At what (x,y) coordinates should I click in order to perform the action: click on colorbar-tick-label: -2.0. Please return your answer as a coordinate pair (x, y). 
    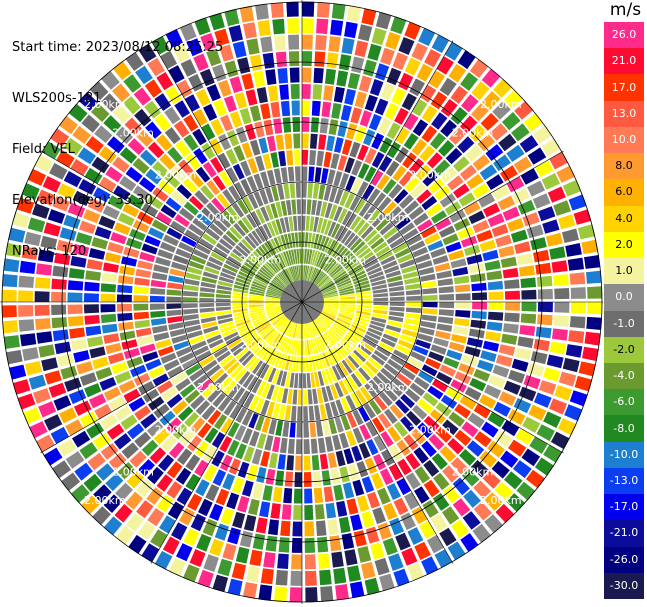
    Looking at the image, I should click on (624, 349).